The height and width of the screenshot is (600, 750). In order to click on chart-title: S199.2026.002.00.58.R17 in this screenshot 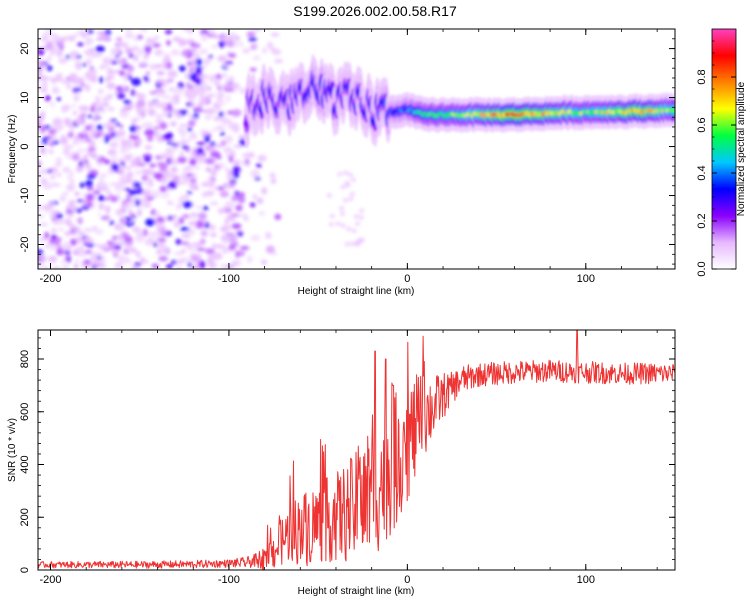, I will do `click(375, 11)`.